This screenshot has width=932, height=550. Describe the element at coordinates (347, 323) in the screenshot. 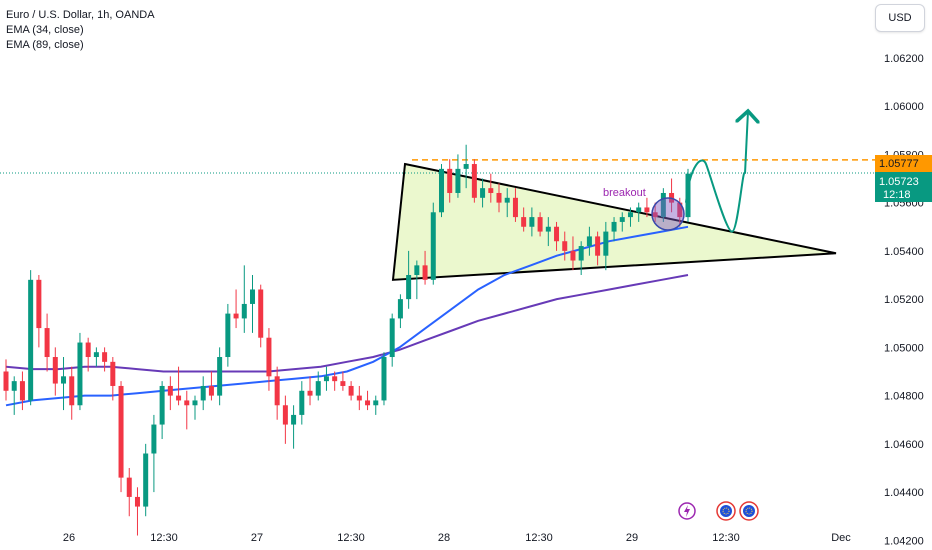

I see `ema89-line` at that location.